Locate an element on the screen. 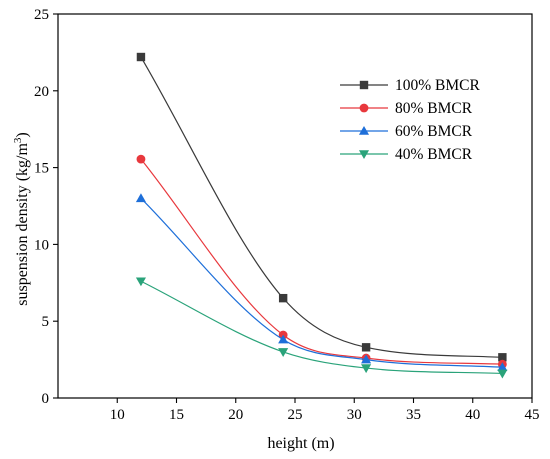 Image resolution: width=550 pixels, height=459 pixels. y-tick-label: 10 is located at coordinates (41, 245).